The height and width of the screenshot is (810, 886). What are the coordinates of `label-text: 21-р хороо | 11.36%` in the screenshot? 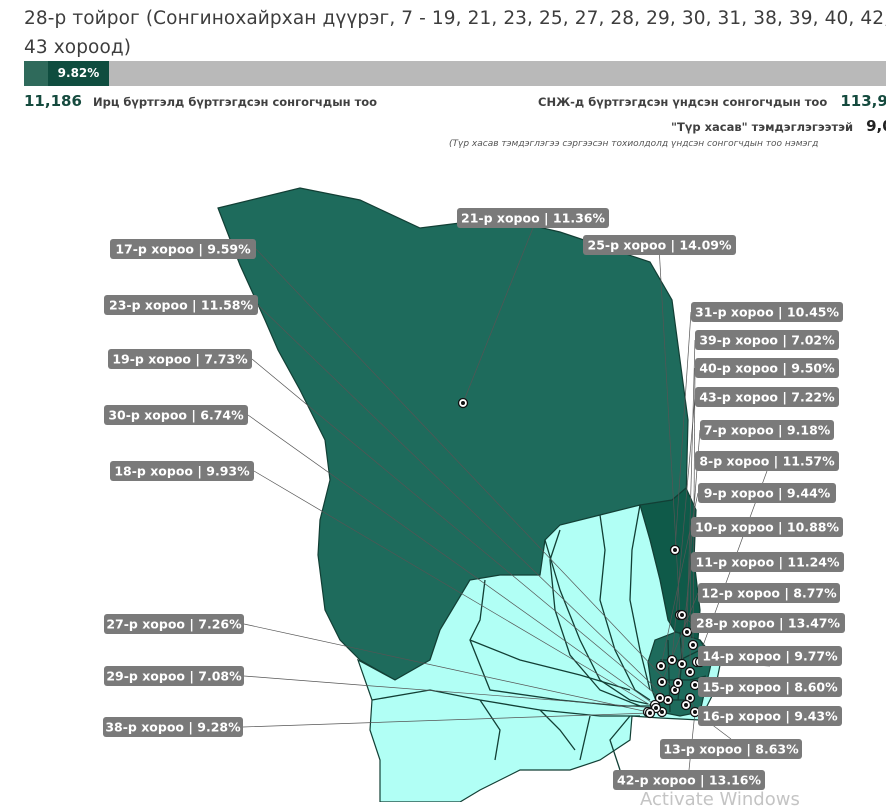 It's located at (533, 218).